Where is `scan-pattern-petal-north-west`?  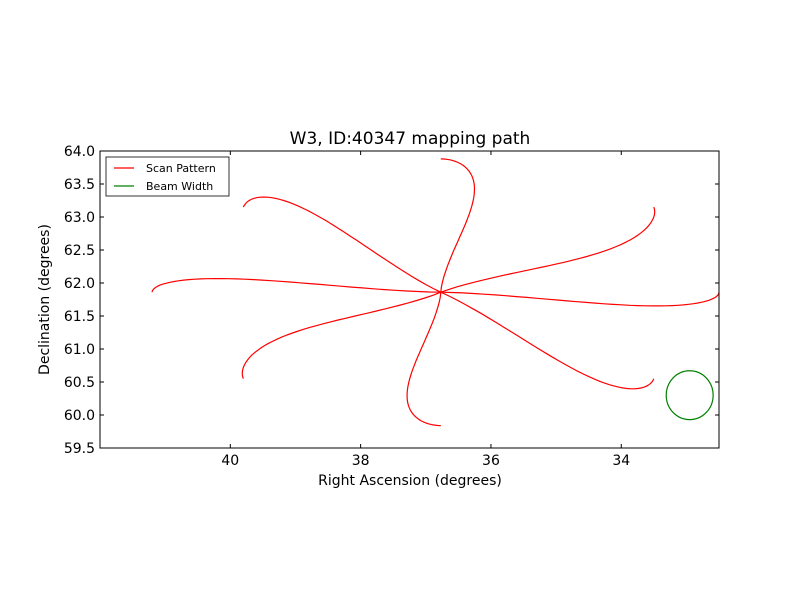
scan-pattern-petal-north-west is located at coordinates (342, 244).